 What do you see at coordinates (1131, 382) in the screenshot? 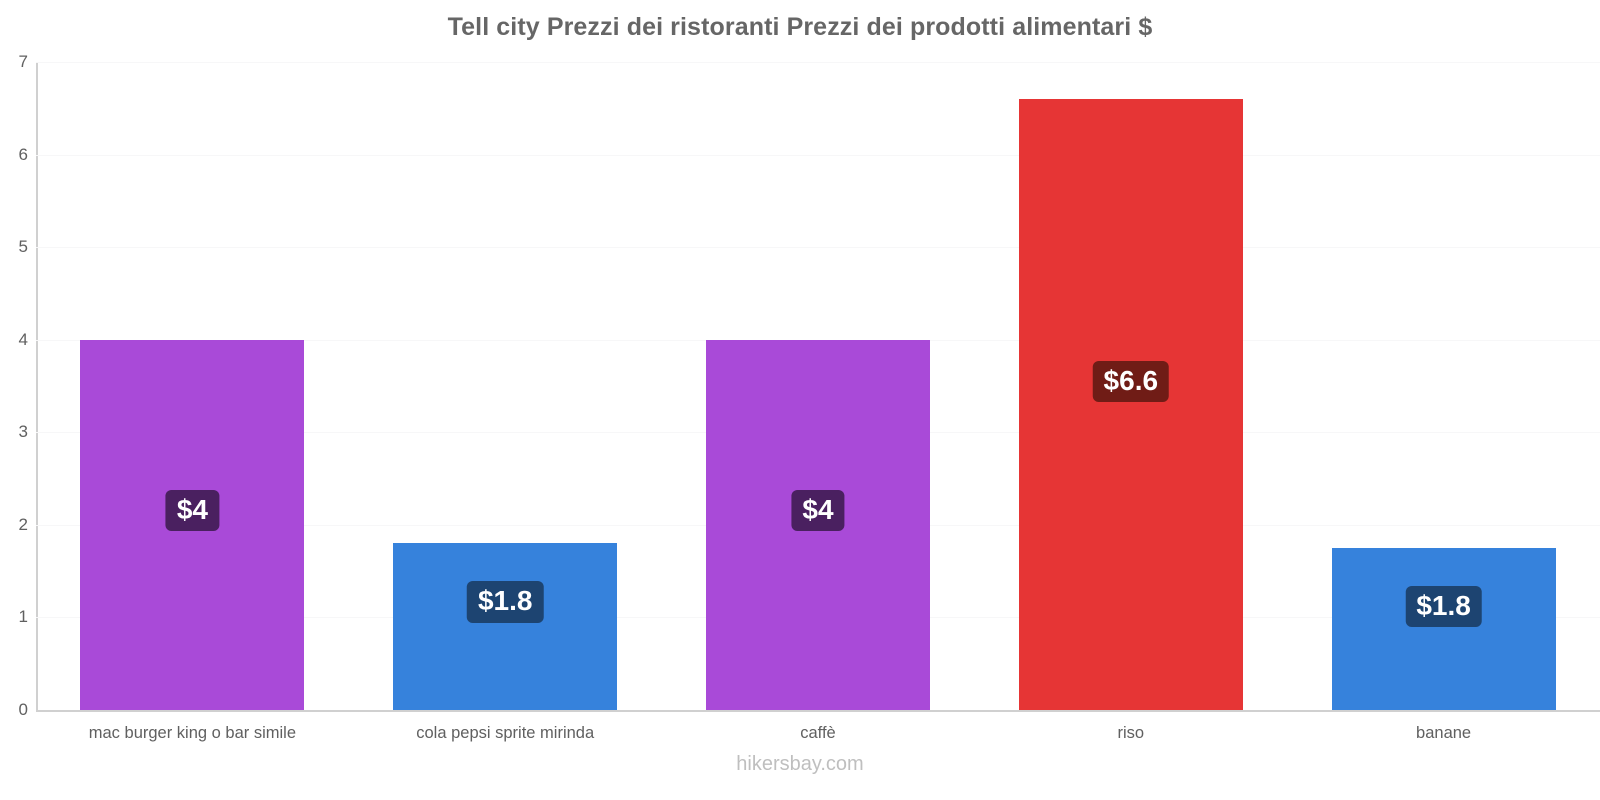
I see `bar-value-label: $6.6` at bounding box center [1131, 382].